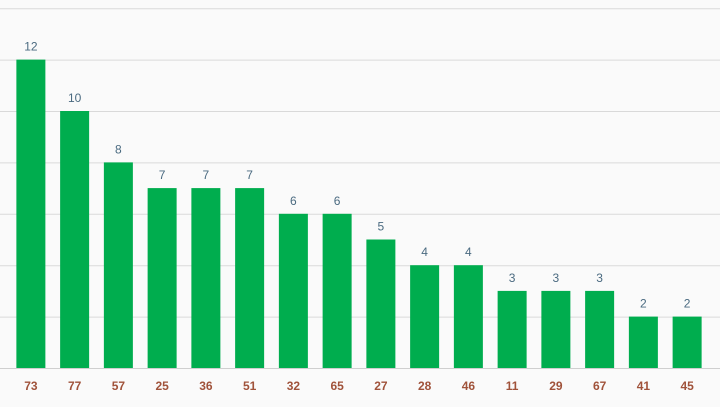 The height and width of the screenshot is (407, 720). I want to click on category-label-57: 57, so click(119, 386).